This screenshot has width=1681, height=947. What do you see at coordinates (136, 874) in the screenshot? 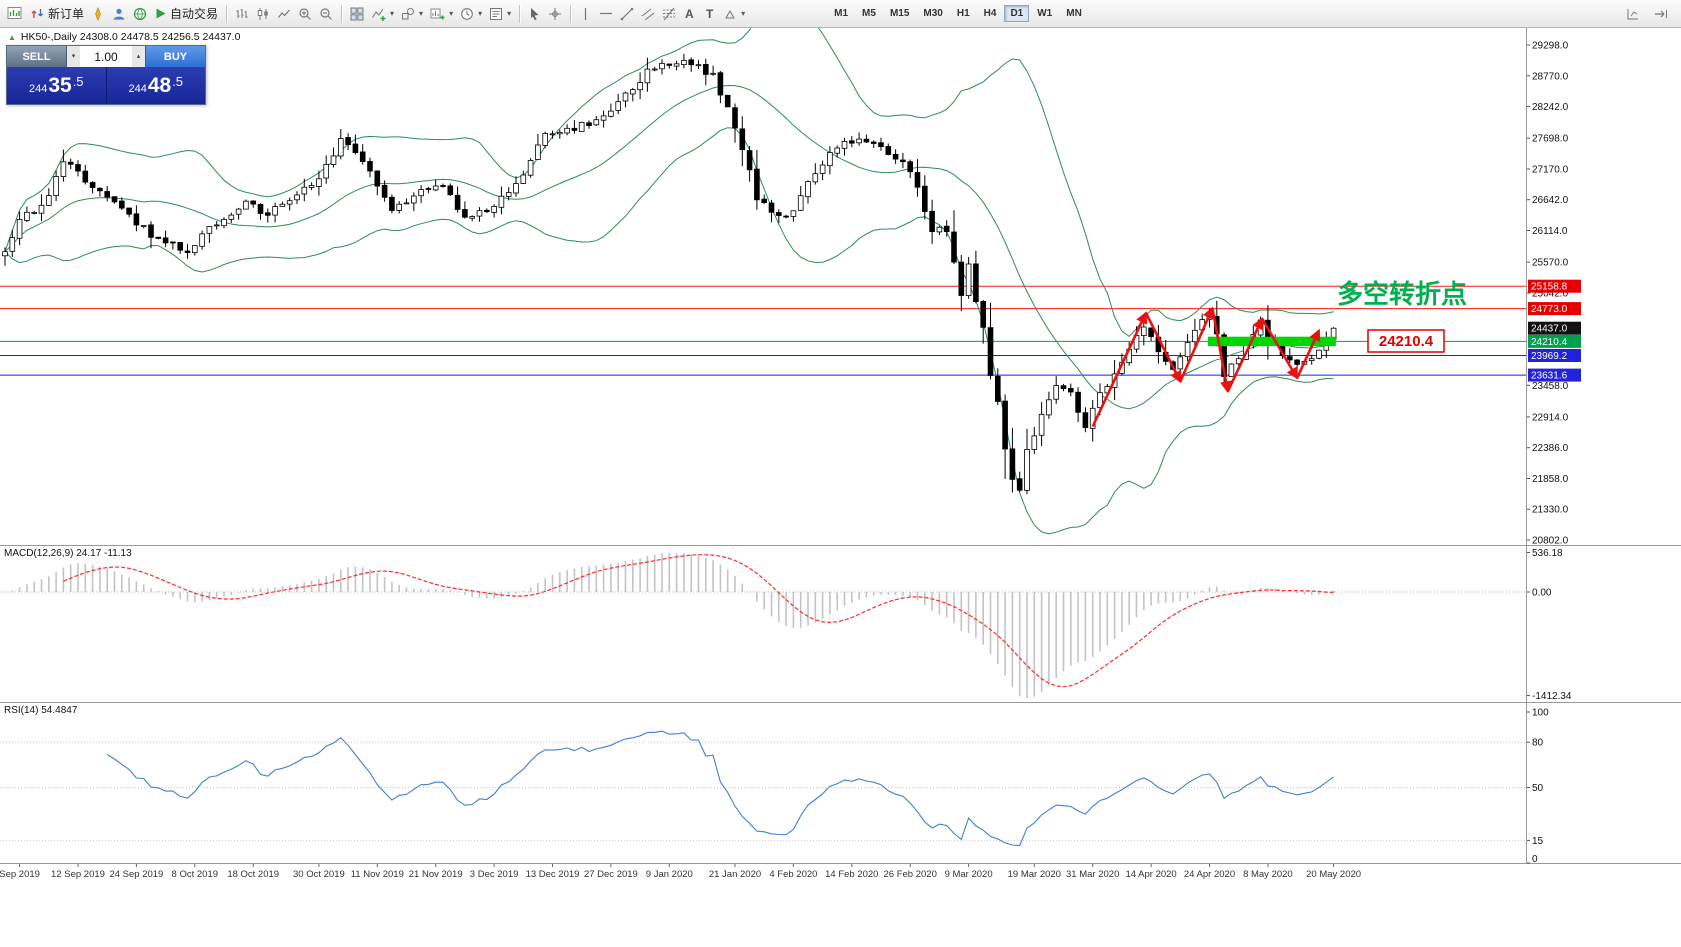
I see `date-axis-label: 24 Sep 2019` at bounding box center [136, 874].